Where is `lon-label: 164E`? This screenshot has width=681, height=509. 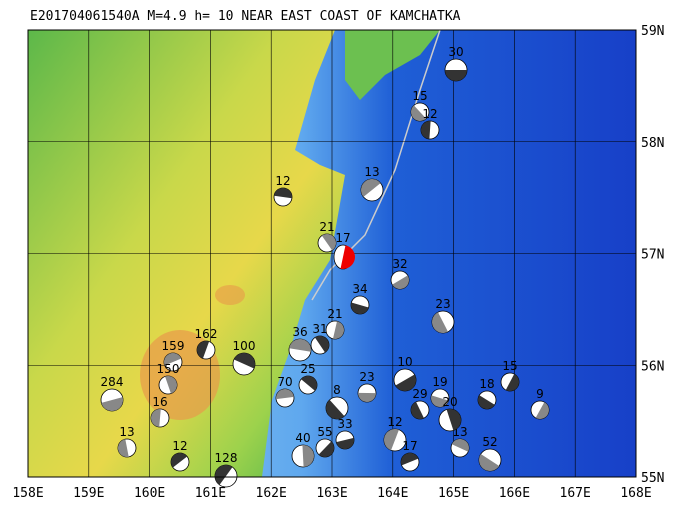 lon-label: 164E is located at coordinates (392, 493).